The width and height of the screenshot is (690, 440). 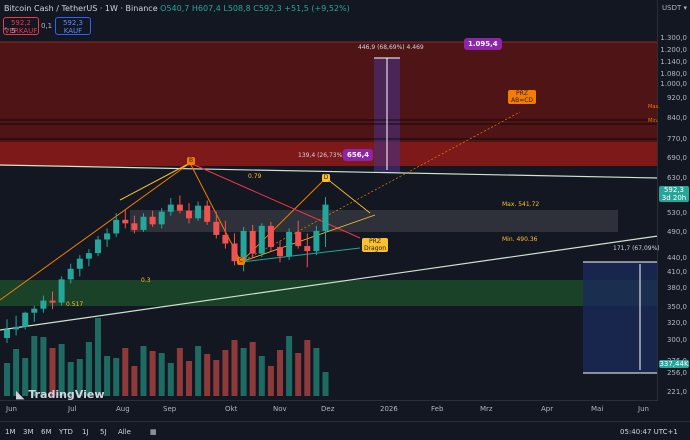 What do you see at coordinates (326, 178) in the screenshot?
I see `point-d-marker: D` at bounding box center [326, 178].